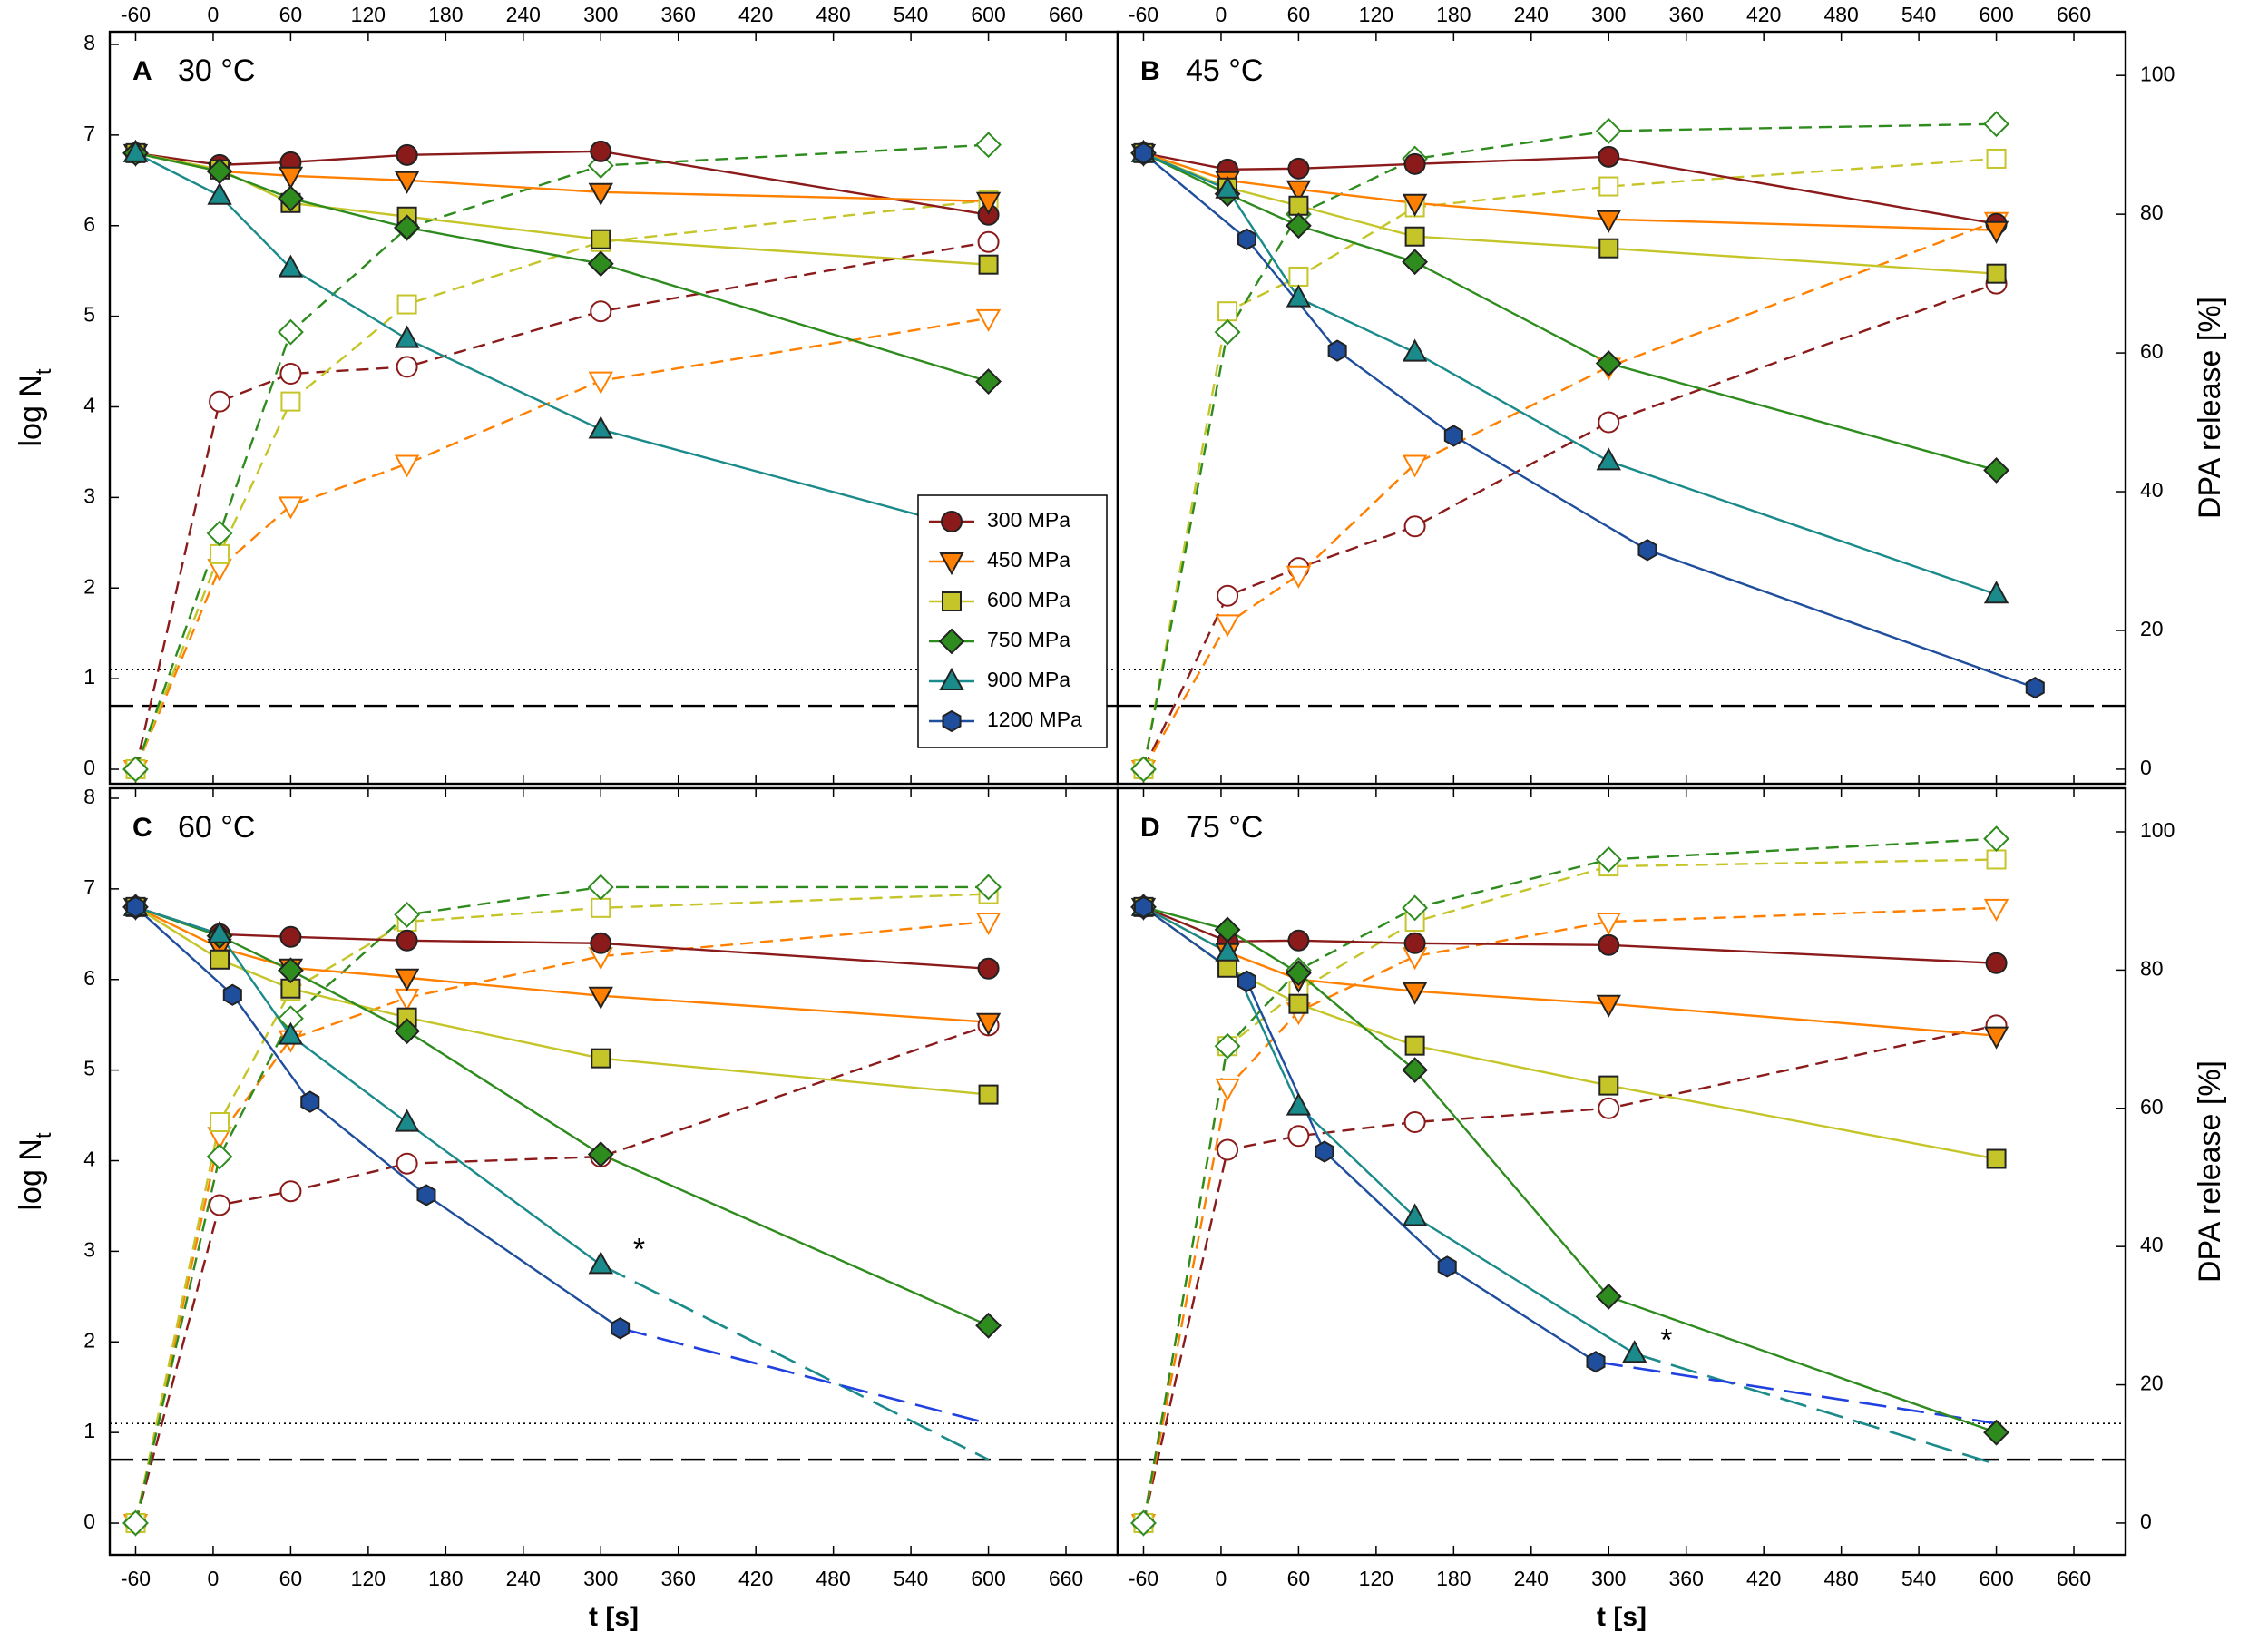 This screenshot has width=2268, height=1641. I want to click on x-axis-label: t [s], so click(614, 1617).